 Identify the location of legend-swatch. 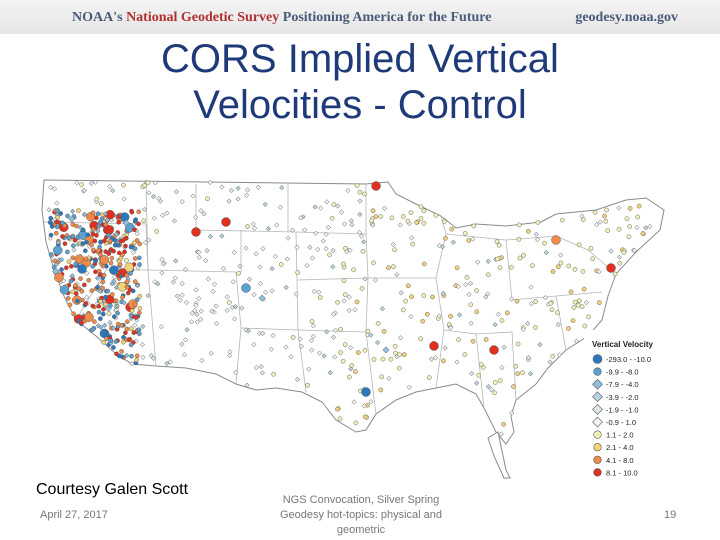
(597, 434).